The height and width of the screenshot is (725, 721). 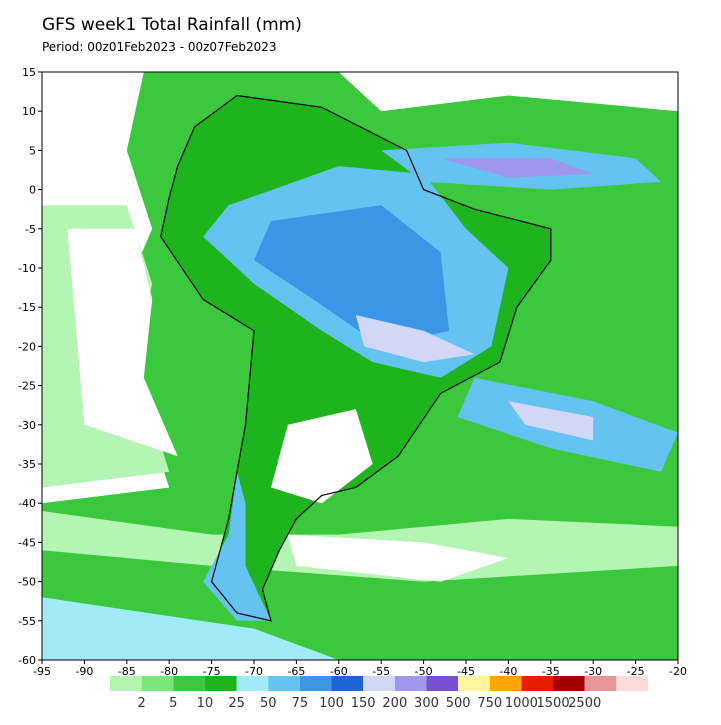 I want to click on y-tick-label: -35, so click(x=27, y=464).